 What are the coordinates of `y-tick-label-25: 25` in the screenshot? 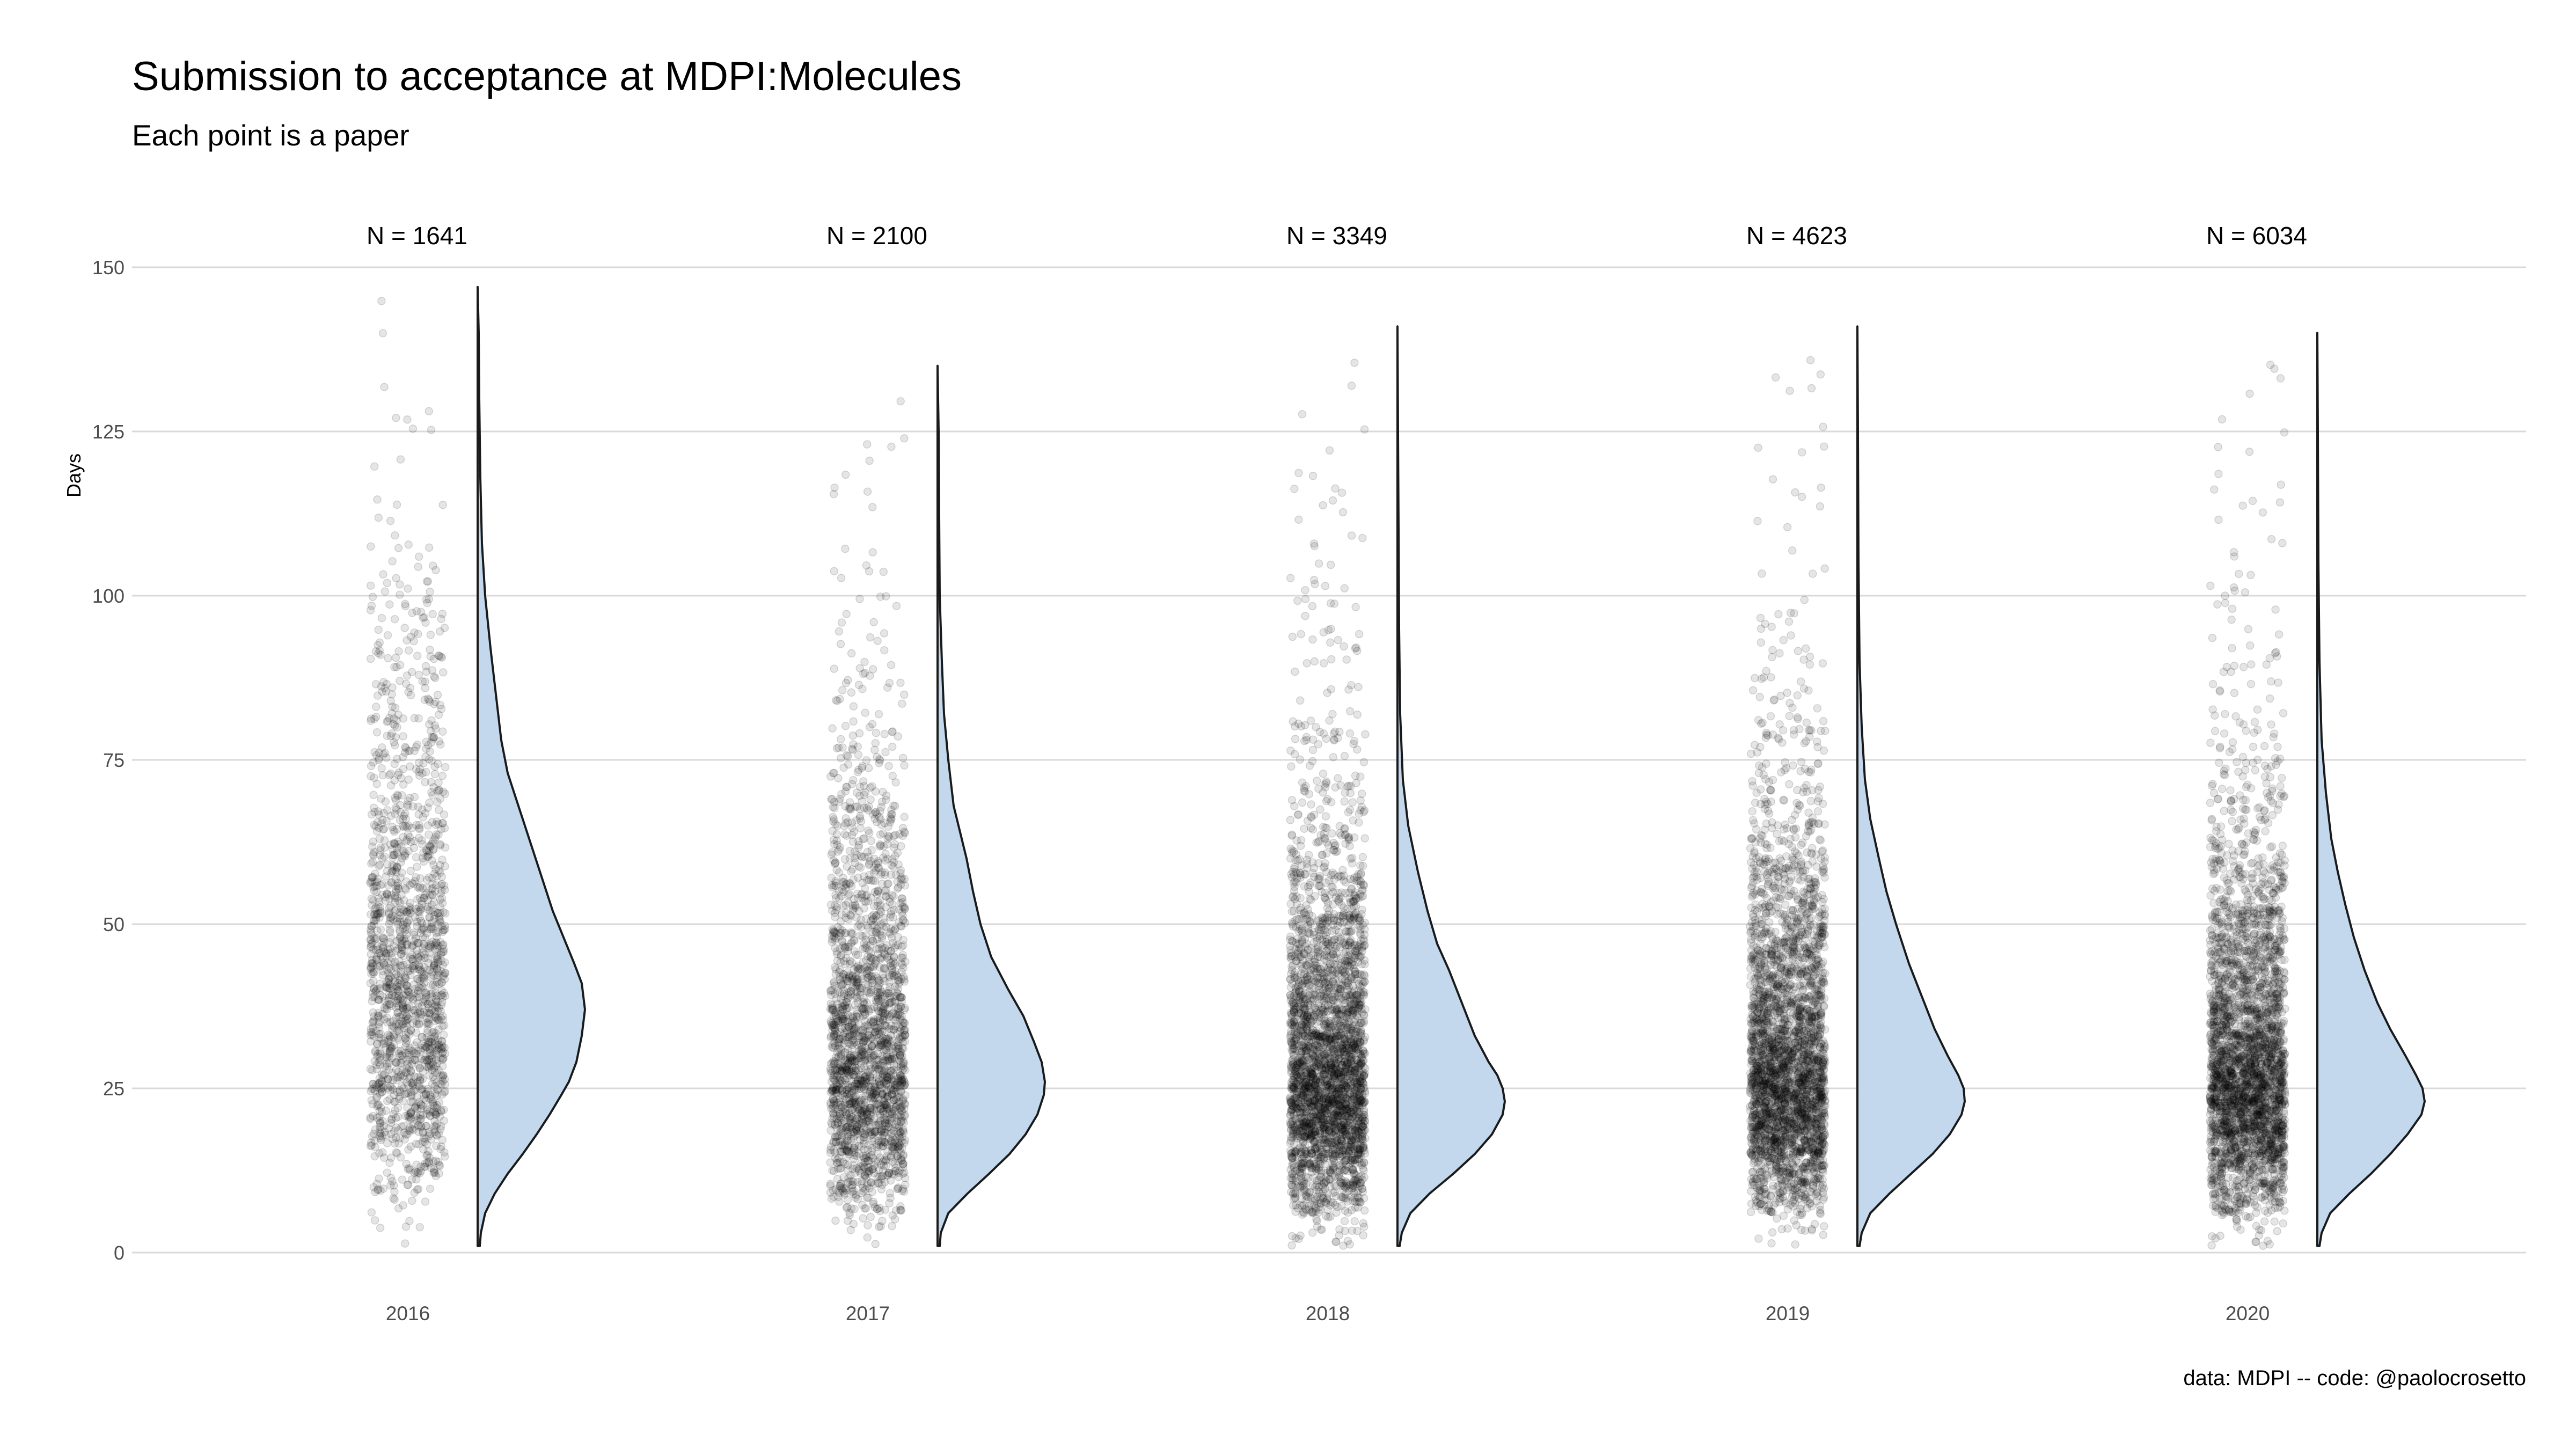 It's located at (114, 1089).